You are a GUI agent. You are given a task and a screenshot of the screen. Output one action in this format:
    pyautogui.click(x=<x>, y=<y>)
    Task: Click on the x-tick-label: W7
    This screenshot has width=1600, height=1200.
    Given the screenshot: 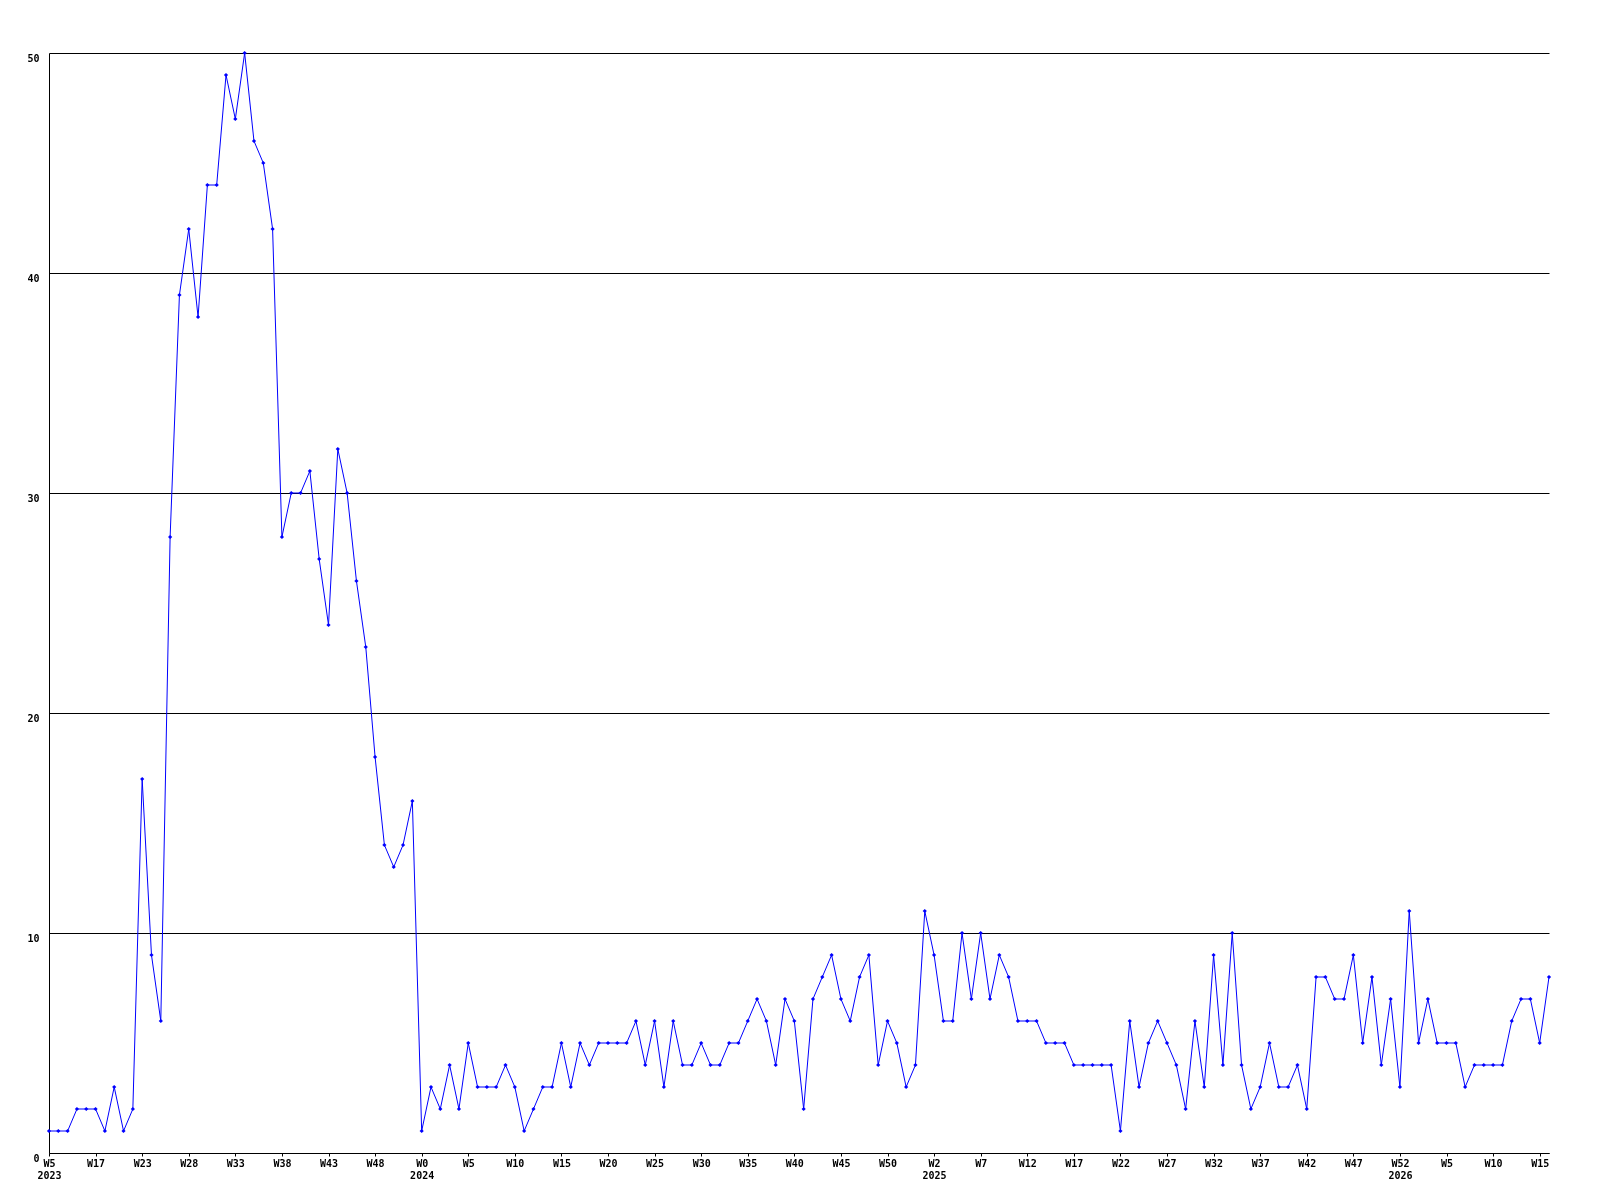 What is the action you would take?
    pyautogui.click(x=981, y=1163)
    